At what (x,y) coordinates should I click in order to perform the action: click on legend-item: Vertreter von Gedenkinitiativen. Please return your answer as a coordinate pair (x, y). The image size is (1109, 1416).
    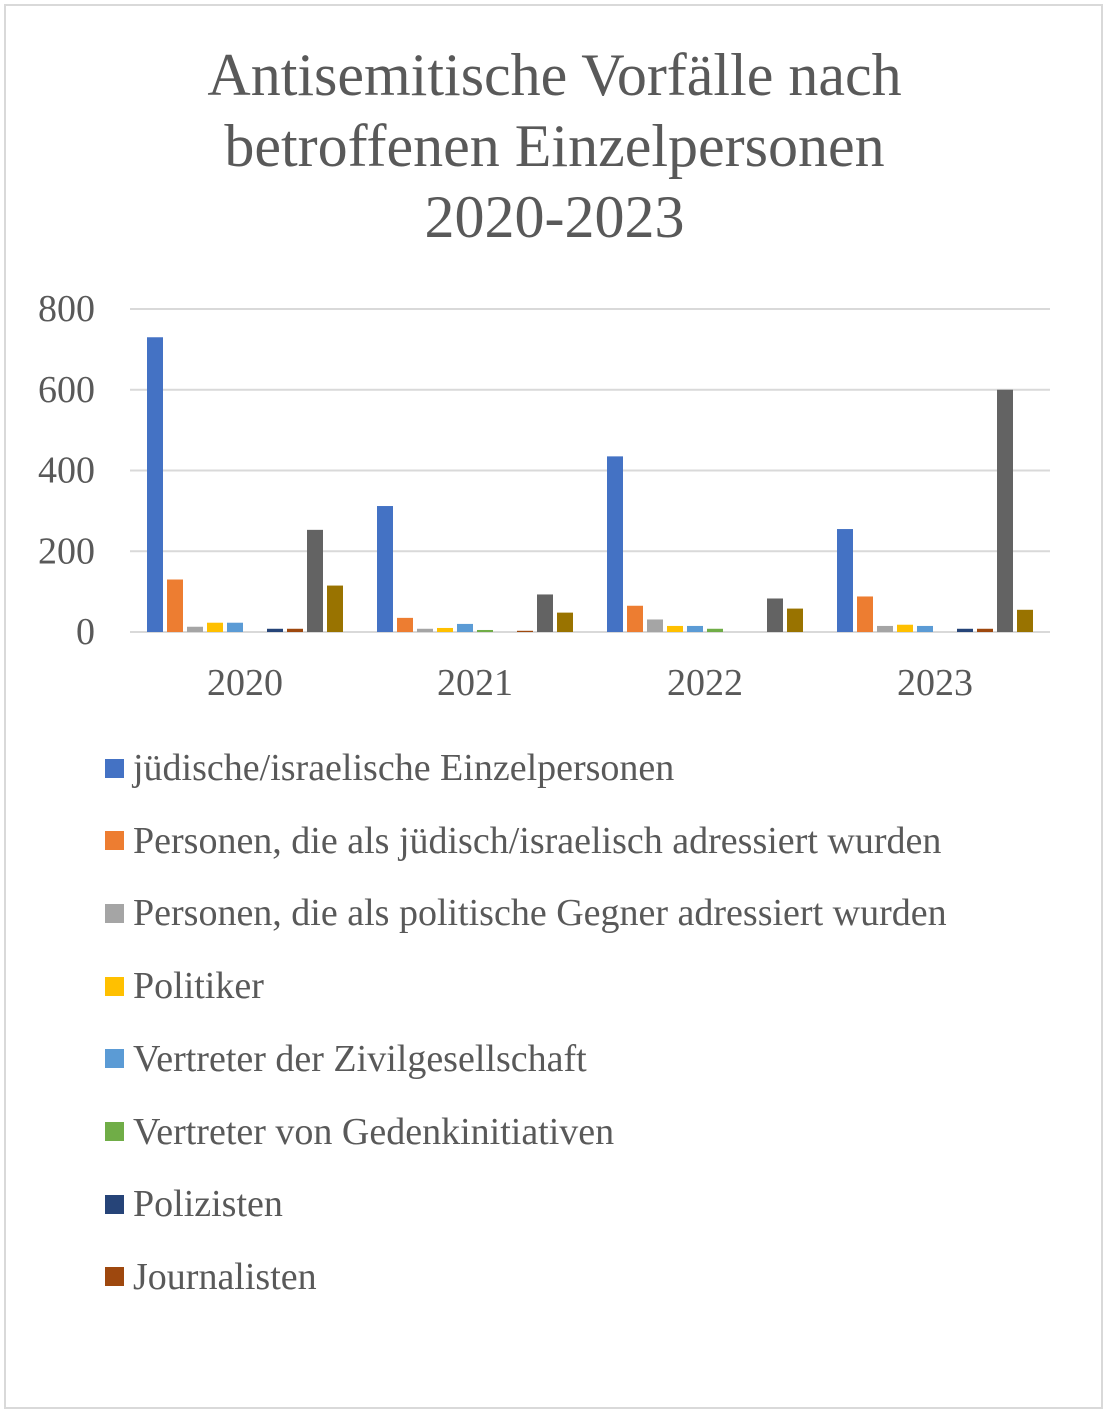
    Looking at the image, I should click on (360, 1131).